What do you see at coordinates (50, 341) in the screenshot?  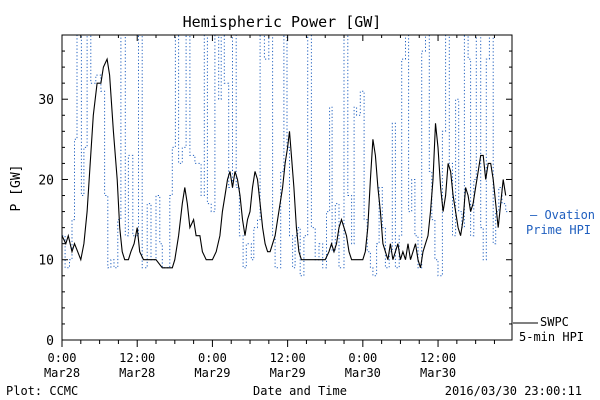 I see `y-tick-label: 0` at bounding box center [50, 341].